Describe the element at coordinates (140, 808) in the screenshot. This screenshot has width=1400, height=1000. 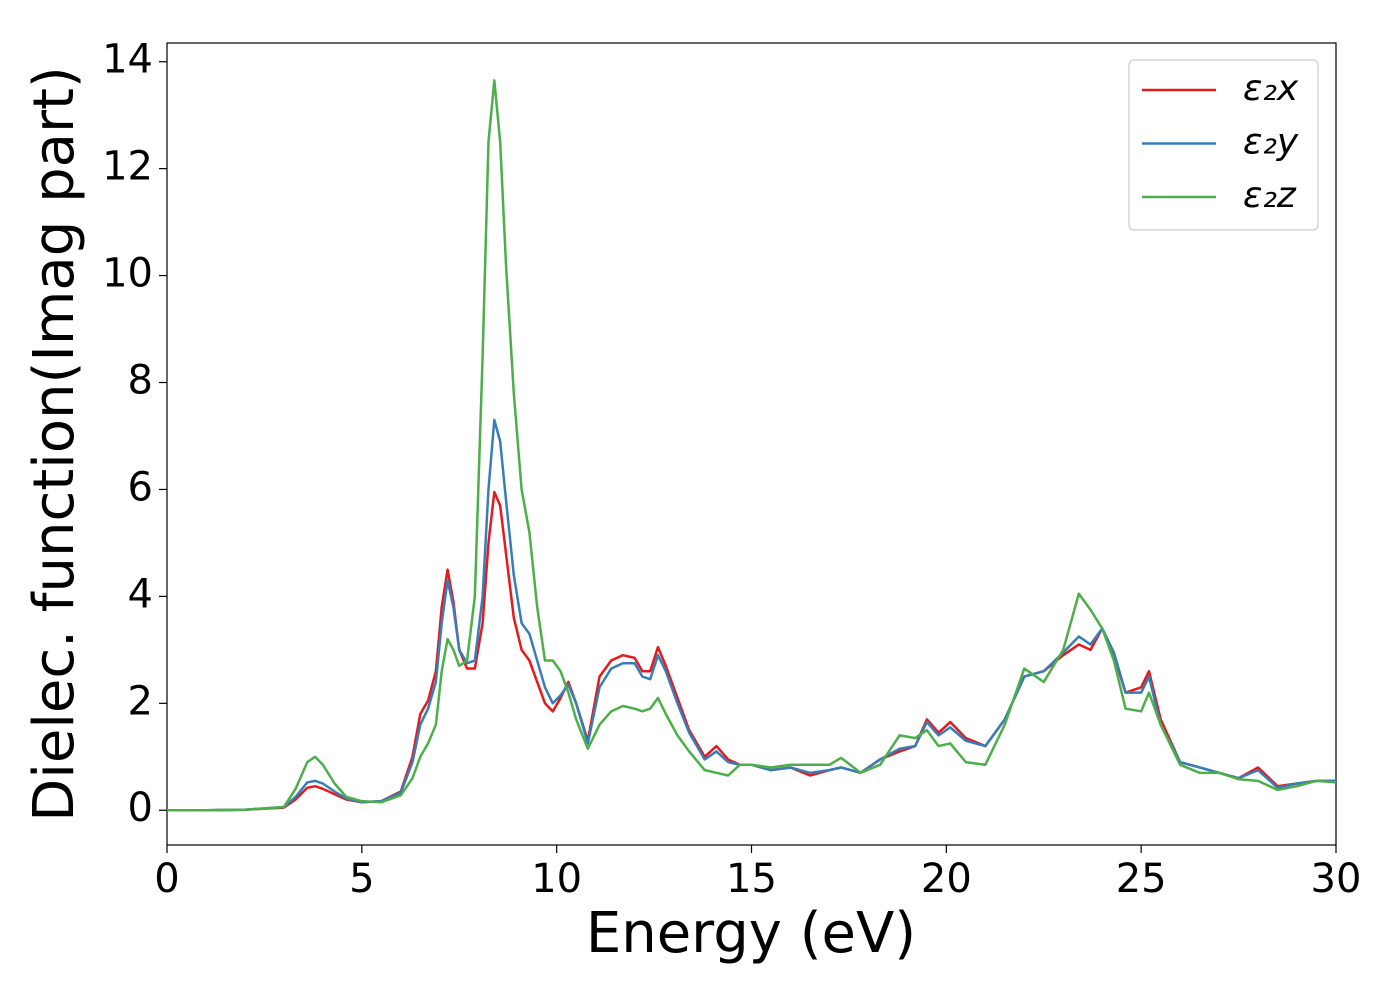
I see `y-tick-label: 0` at that location.